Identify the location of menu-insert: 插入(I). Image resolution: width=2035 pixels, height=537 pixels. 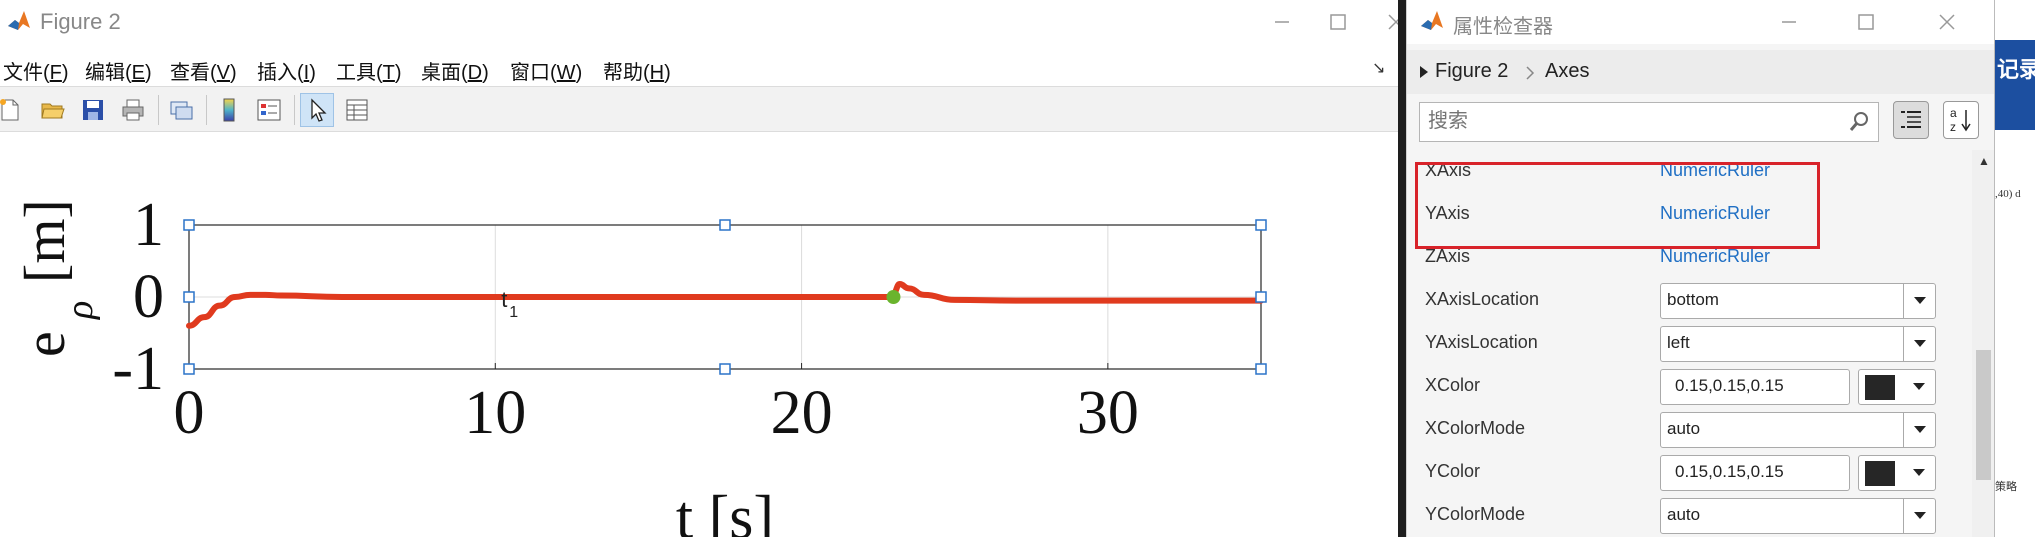
(286, 73).